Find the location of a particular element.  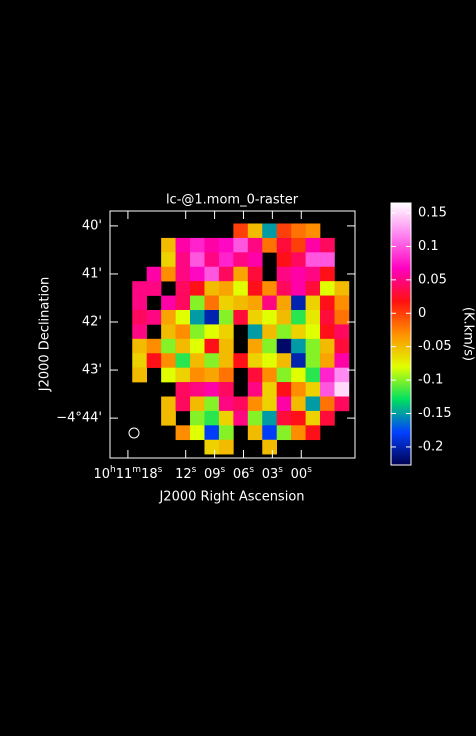

x-tick-label: 09s is located at coordinates (215, 473).